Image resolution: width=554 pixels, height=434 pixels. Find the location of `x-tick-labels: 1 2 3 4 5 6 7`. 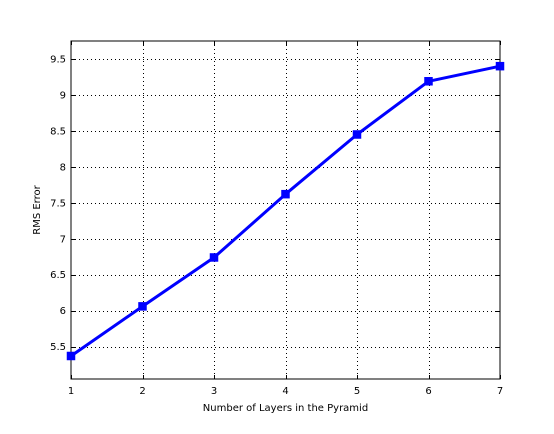

x-tick-labels: 1 2 3 4 5 6 7 is located at coordinates (285, 391).